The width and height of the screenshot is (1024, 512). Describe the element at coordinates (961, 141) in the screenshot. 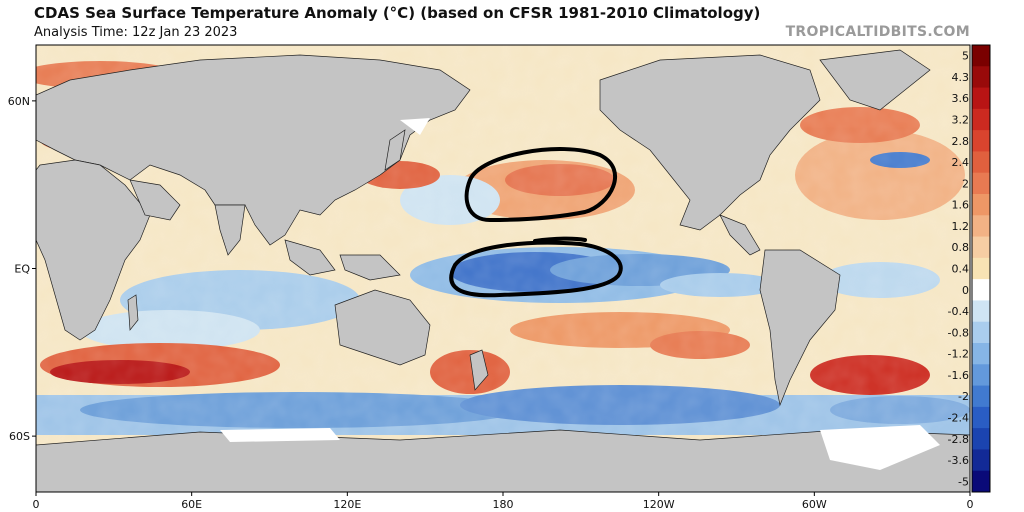

I see `colorbar-label: 2.8` at that location.